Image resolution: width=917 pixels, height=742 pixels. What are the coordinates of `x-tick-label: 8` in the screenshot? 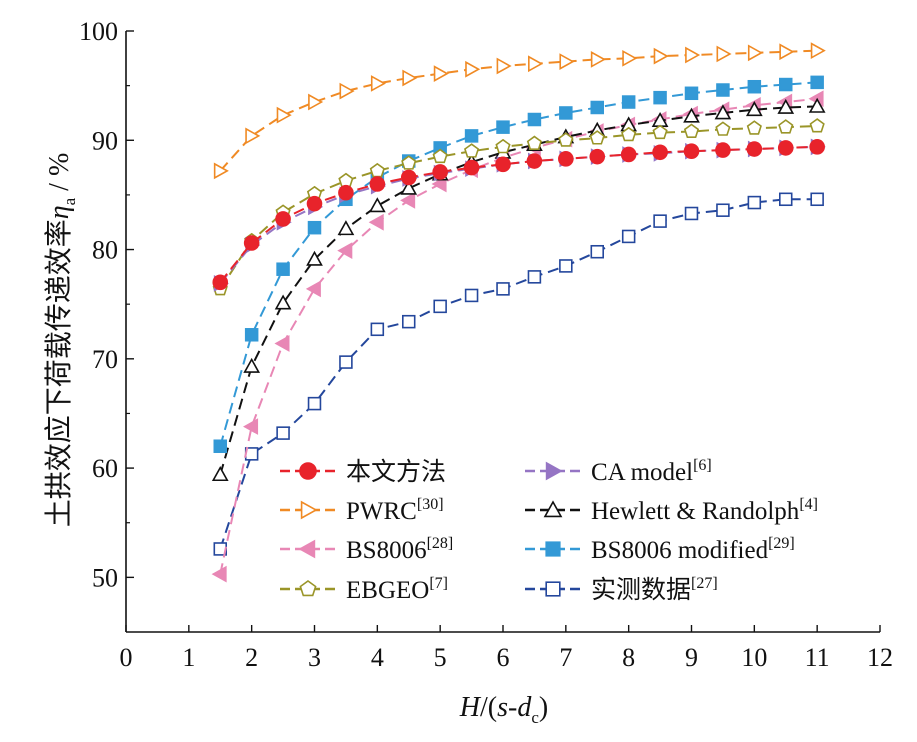 It's located at (628, 657).